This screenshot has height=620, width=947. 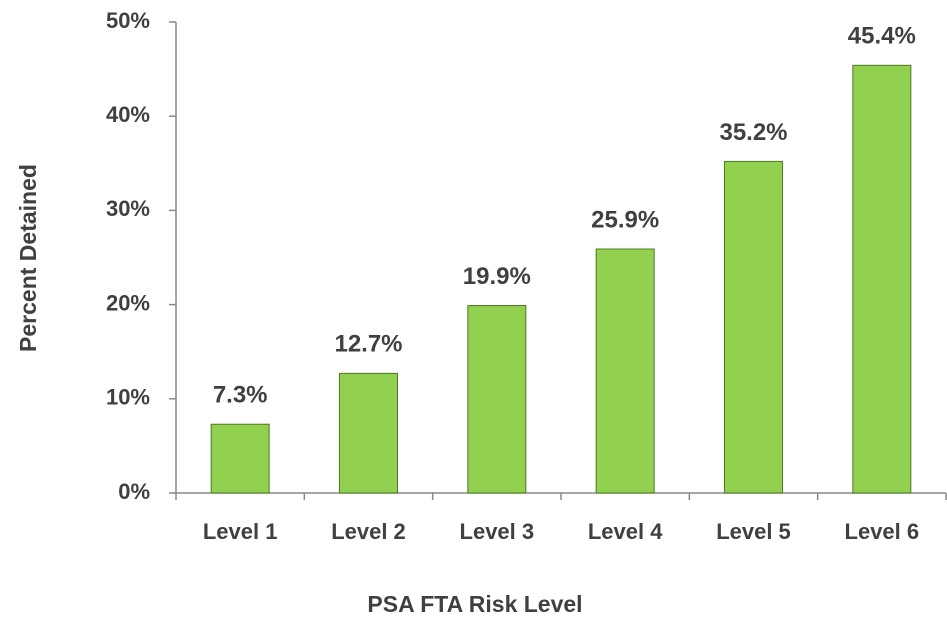 What do you see at coordinates (134, 491) in the screenshot?
I see `y-tick-label: 0%` at bounding box center [134, 491].